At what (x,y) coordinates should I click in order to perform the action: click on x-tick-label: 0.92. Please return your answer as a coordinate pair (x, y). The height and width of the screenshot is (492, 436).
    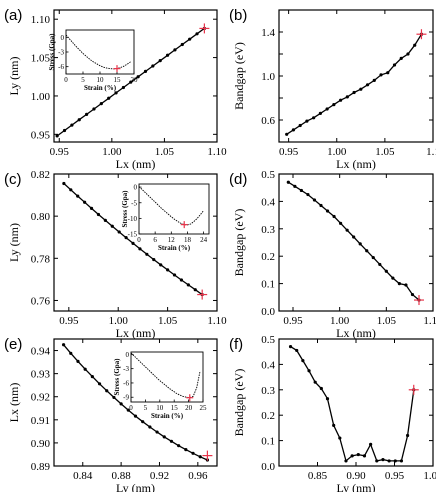
    Looking at the image, I should click on (159, 476).